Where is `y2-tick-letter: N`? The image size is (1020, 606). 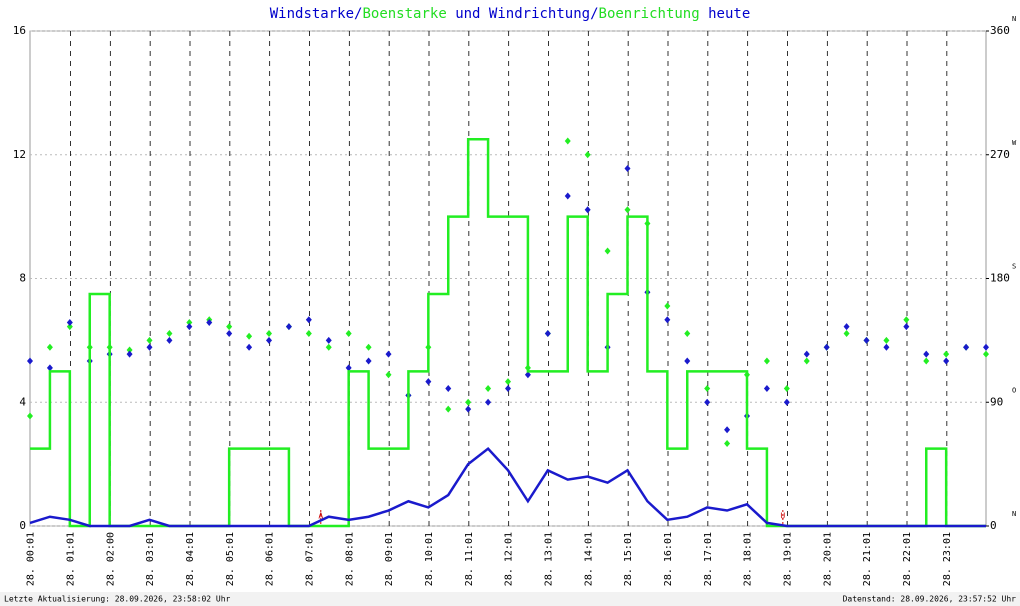
y2-tick-letter: N is located at coordinates (1014, 514).